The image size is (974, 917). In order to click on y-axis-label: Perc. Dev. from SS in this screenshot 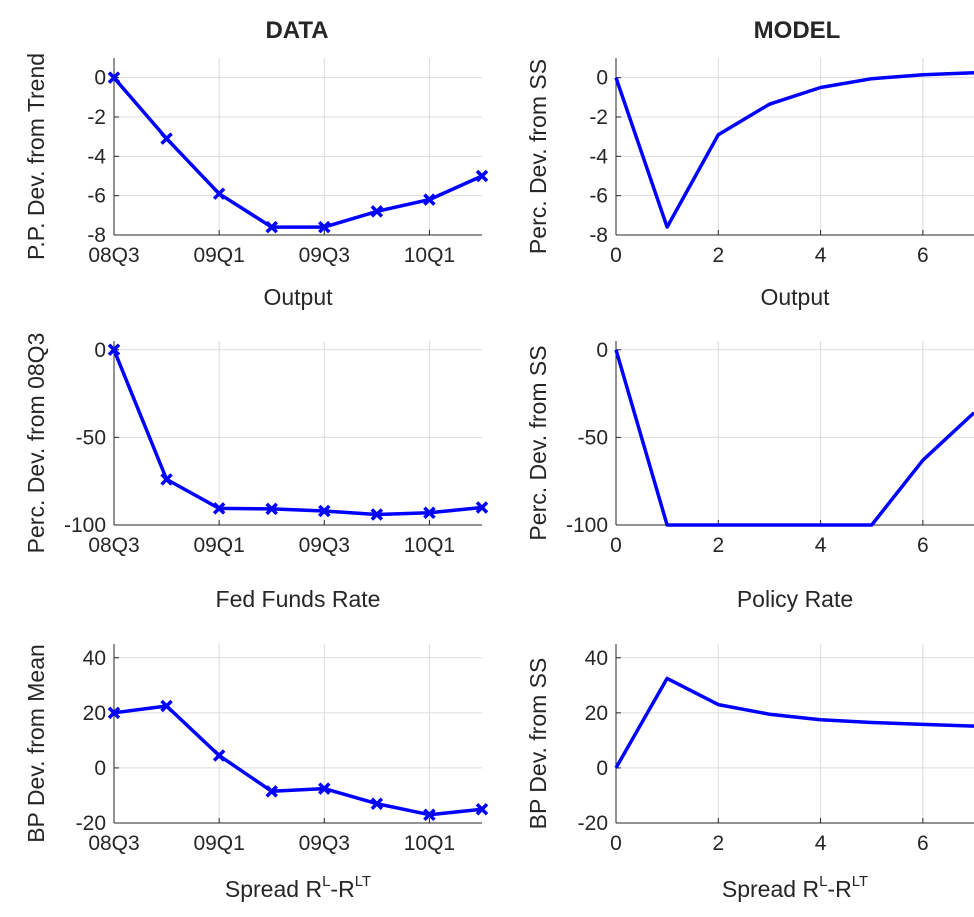, I will do `click(538, 442)`.